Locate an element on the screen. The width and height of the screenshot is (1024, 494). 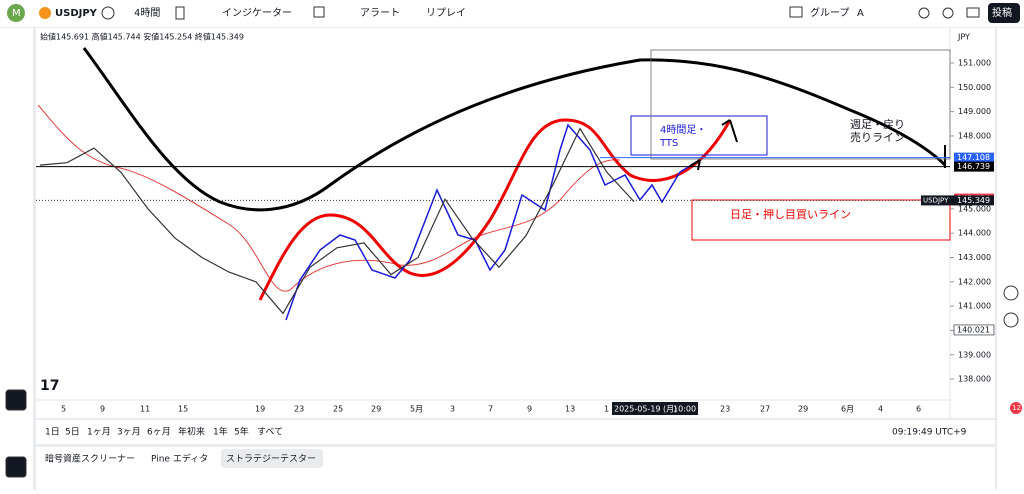
label: ストラテジーテスター is located at coordinates (271, 459).